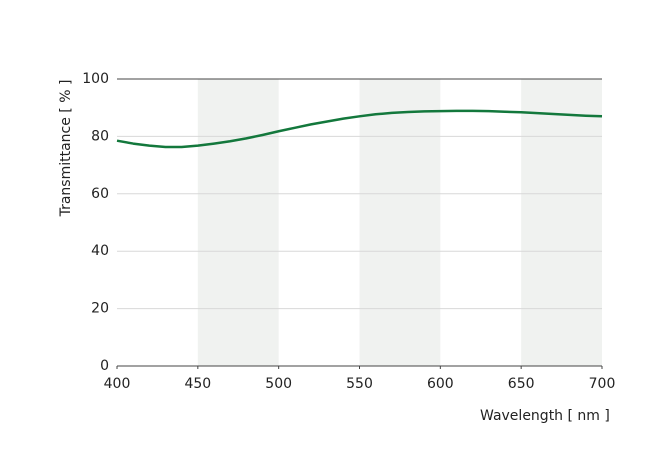 This screenshot has width=670, height=475. I want to click on y-tick-label: 40, so click(100, 251).